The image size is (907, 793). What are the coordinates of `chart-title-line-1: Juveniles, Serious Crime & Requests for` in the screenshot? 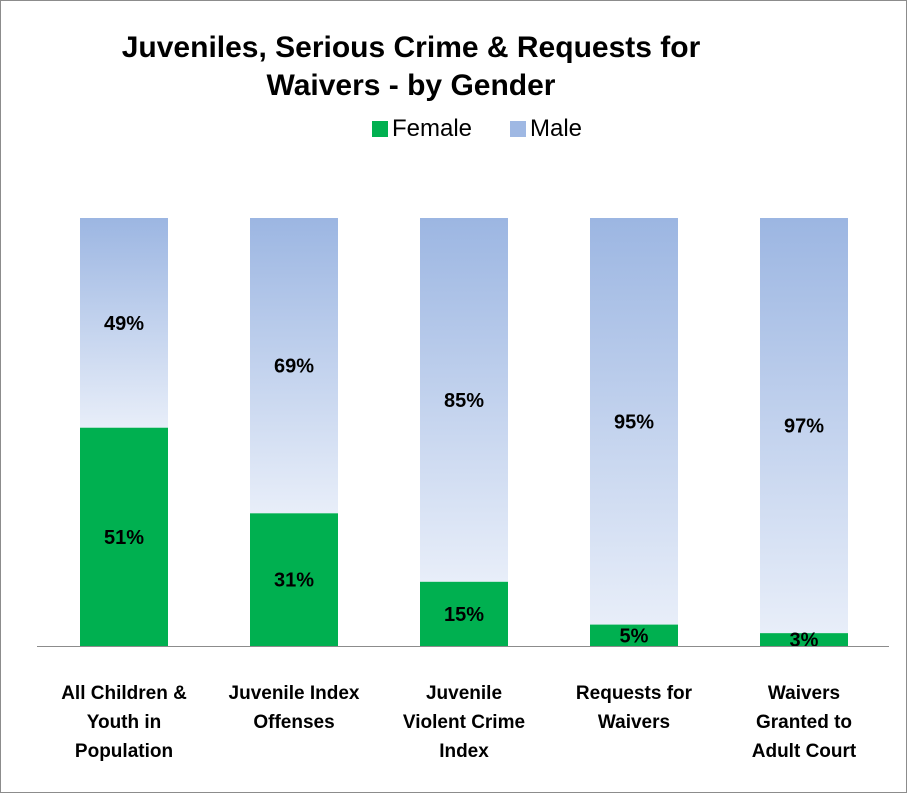 It's located at (411, 47).